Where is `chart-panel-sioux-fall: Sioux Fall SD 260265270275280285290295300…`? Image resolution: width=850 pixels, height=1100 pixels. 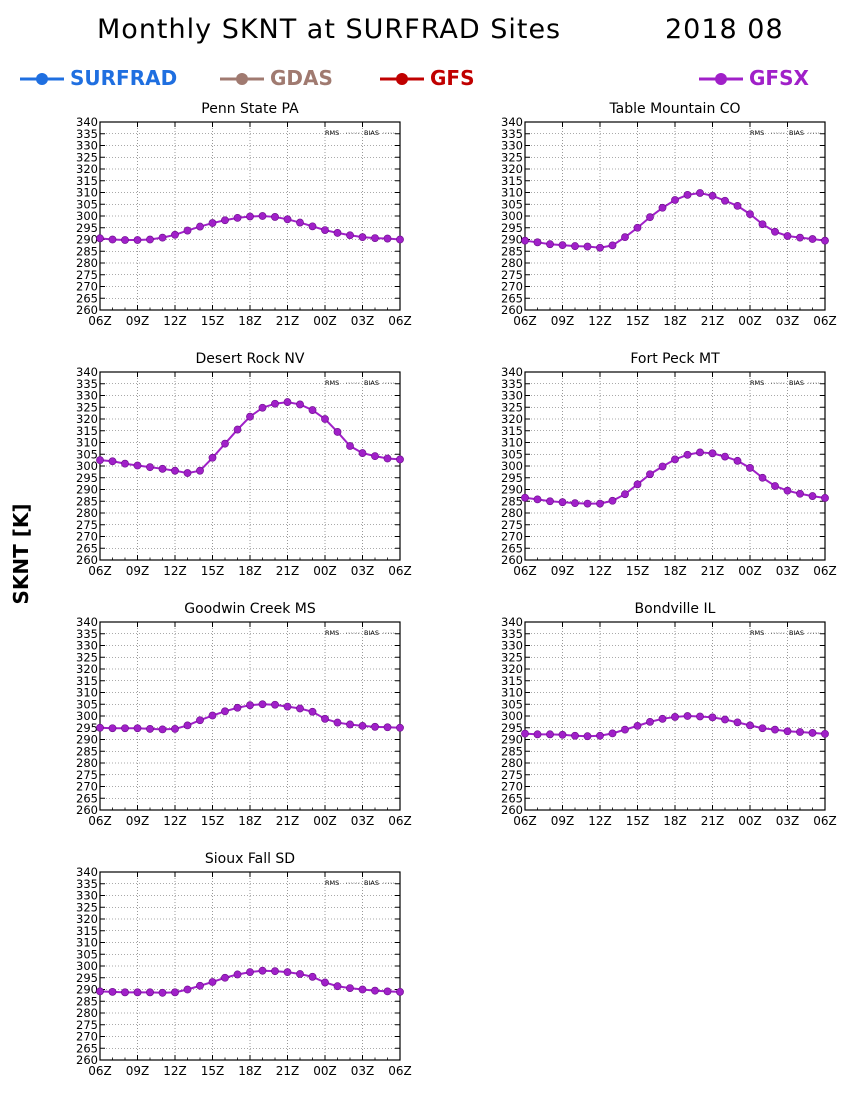
chart-panel-sioux-fall: Sioux Fall SD 260265270275280285290295300… is located at coordinates (244, 964).